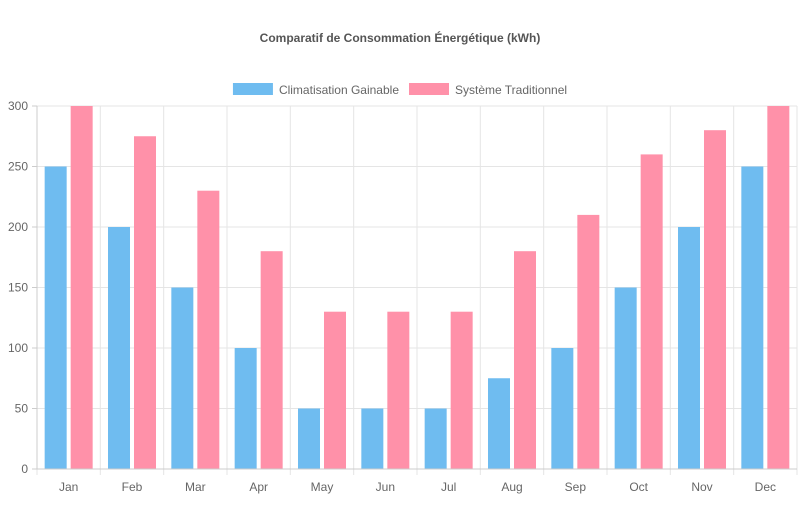 This screenshot has height=505, width=800. Describe the element at coordinates (701, 487) in the screenshot. I see `x-tick-label: Nov` at that location.